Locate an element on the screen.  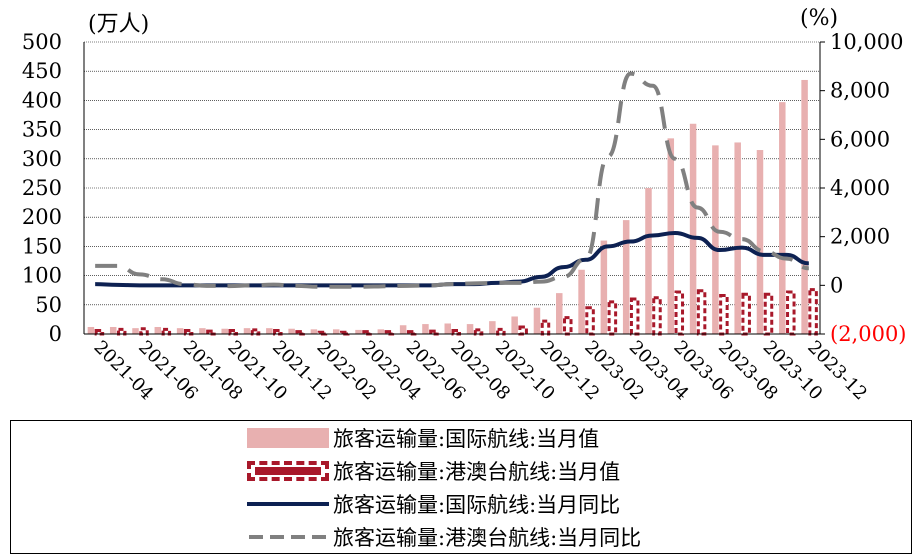
legend-item-hkmt-yoy: 旅客运输量:港澳台航线:当月同比 is located at coordinates (444, 537).